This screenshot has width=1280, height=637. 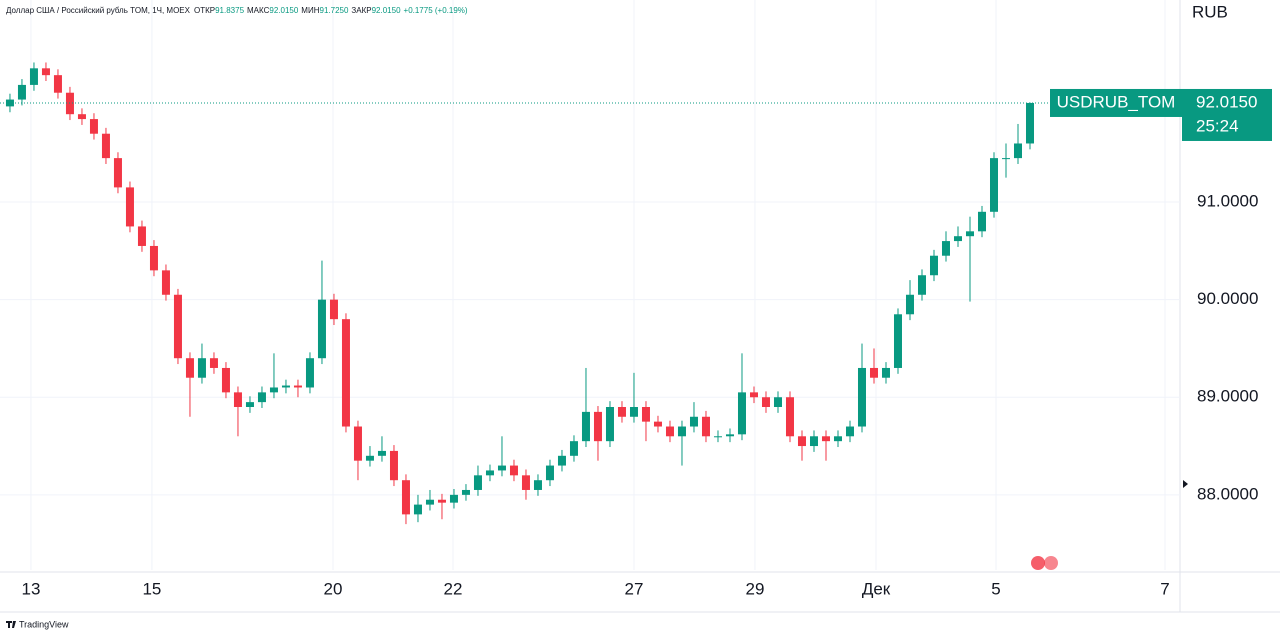 I want to click on currency: RUB, so click(x=1210, y=11).